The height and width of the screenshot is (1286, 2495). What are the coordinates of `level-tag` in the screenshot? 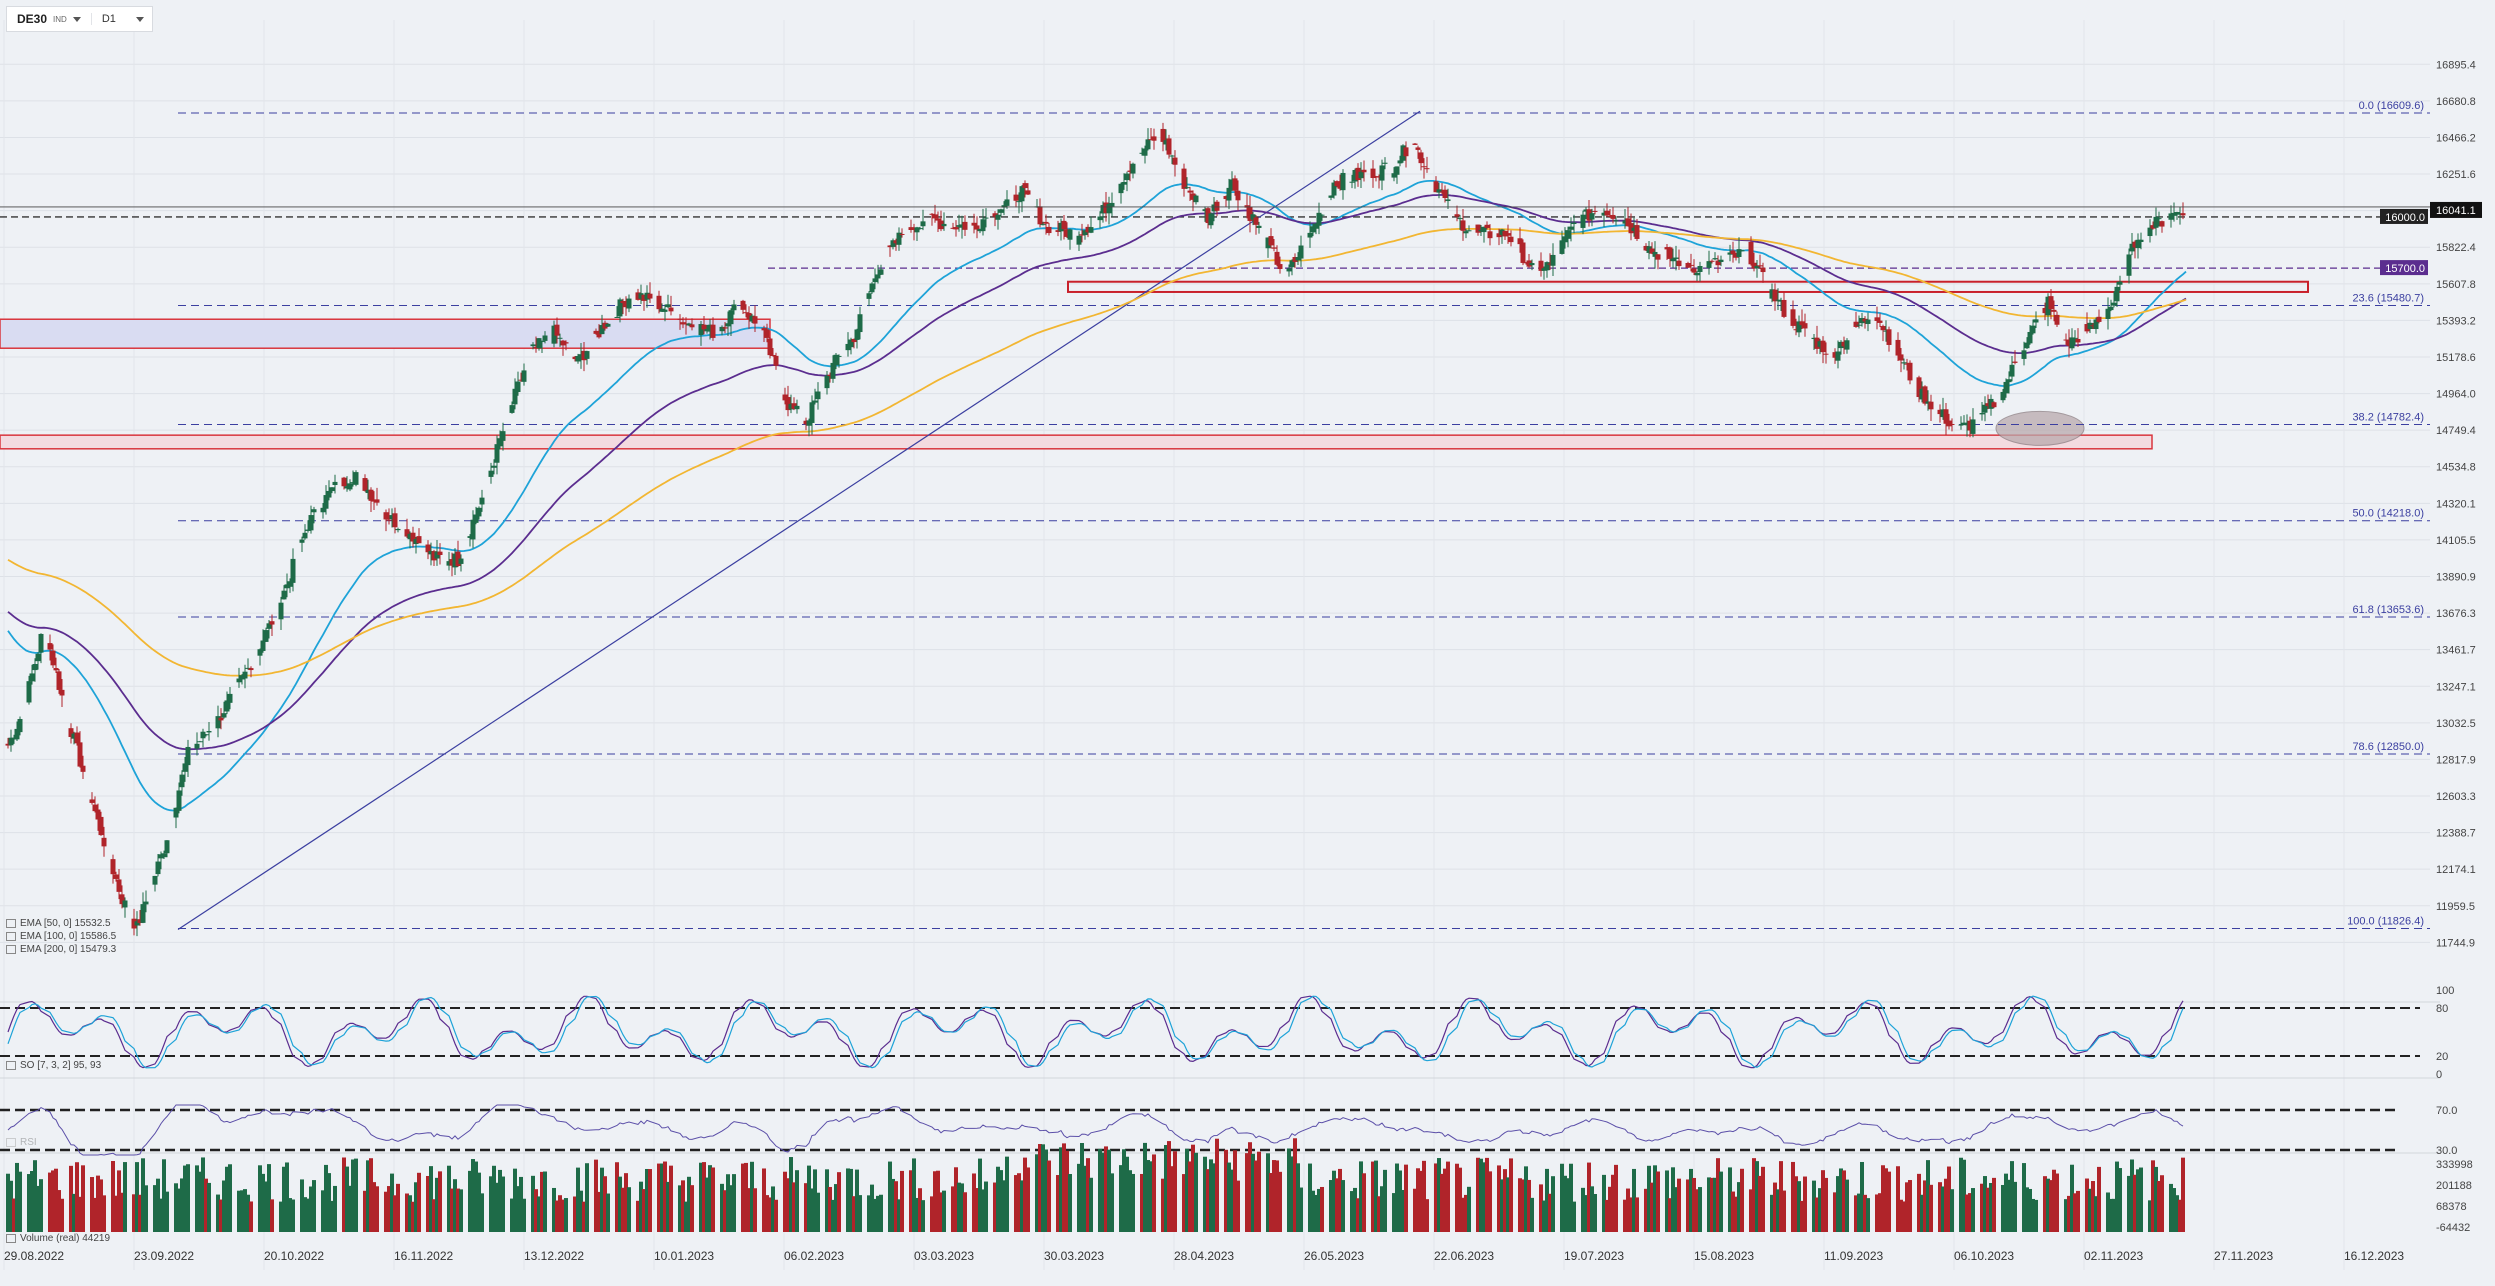 It's located at (2404, 216).